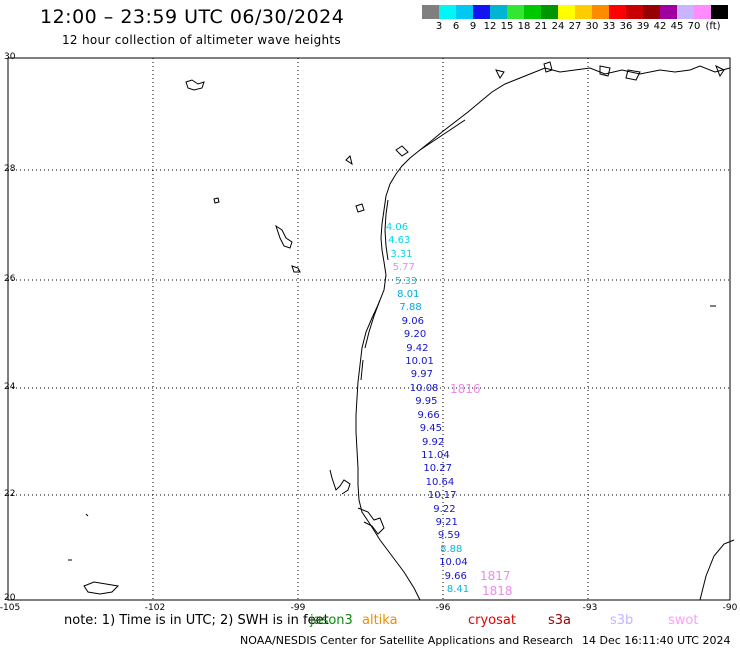 This screenshot has height=650, width=740. I want to click on wave-height-value: 10.64, so click(440, 482).